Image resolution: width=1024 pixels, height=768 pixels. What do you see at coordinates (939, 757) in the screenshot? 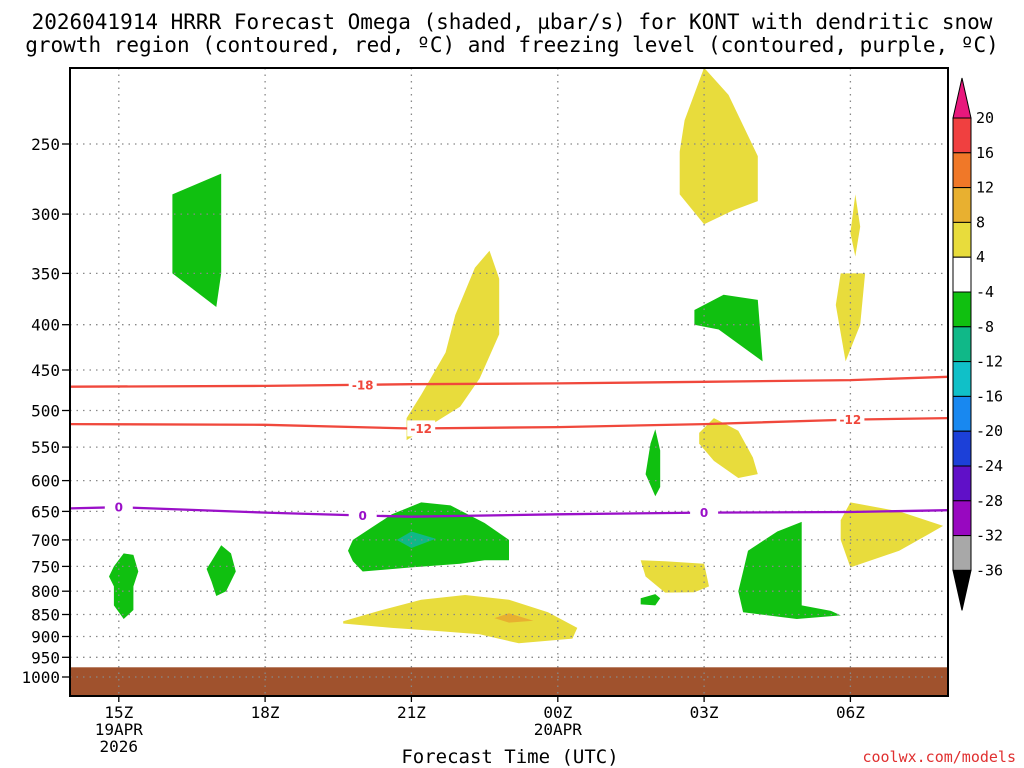
I see `site-credit: coolwx.com/models` at bounding box center [939, 757].